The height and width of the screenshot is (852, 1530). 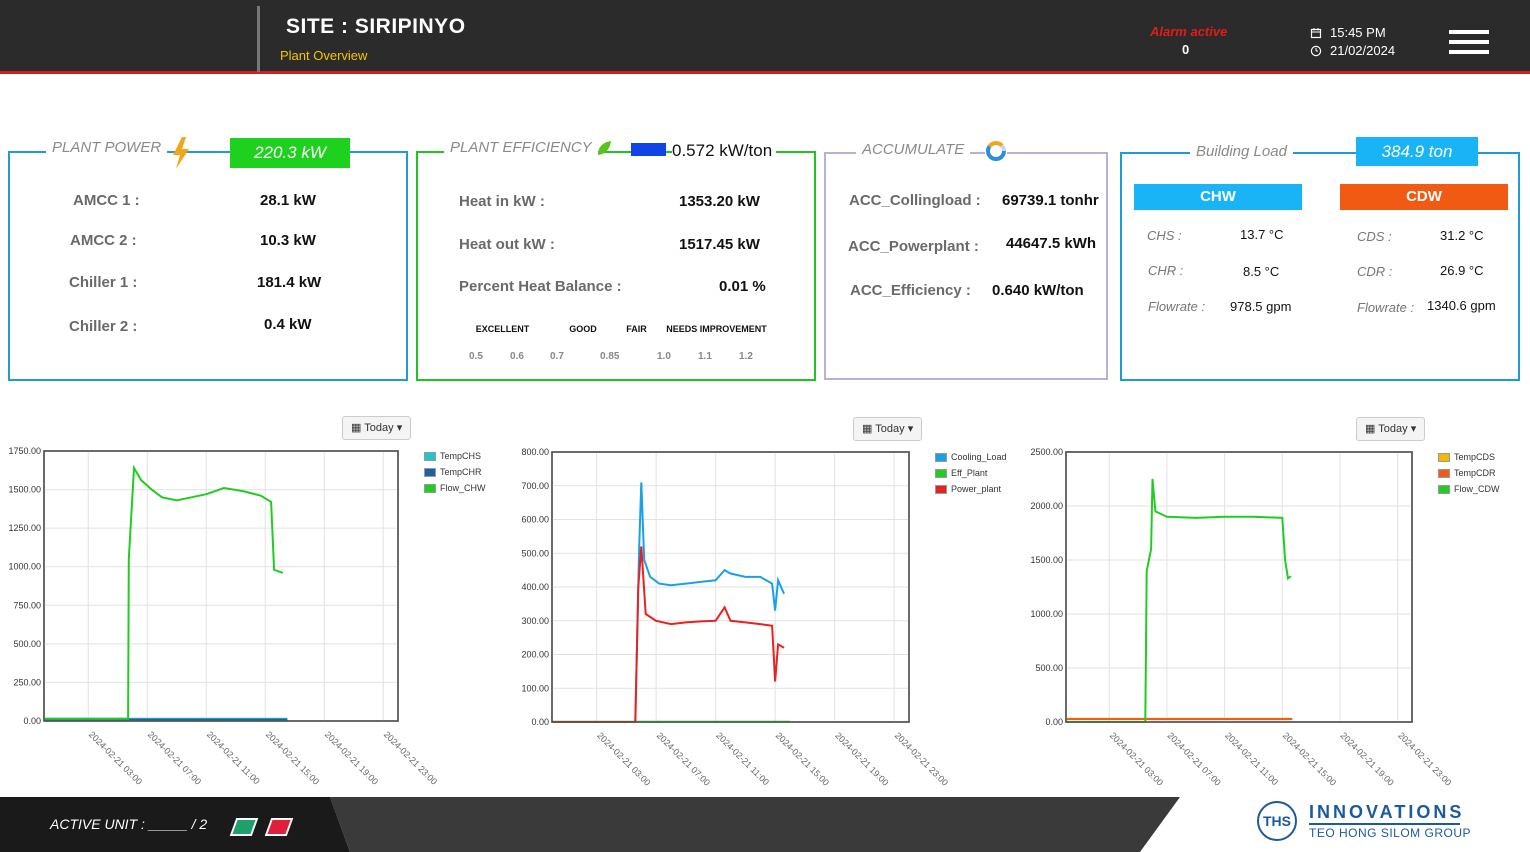 What do you see at coordinates (802, 758) in the screenshot?
I see `x-tick-label: 2024-02-21 15:00` at bounding box center [802, 758].